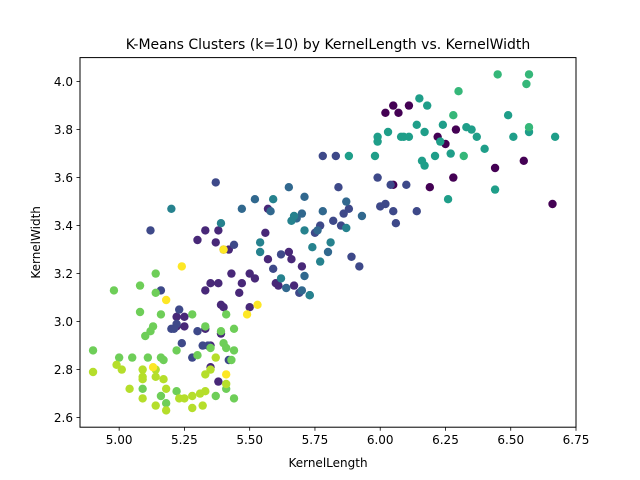 The height and width of the screenshot is (480, 640). What do you see at coordinates (63, 370) in the screenshot?
I see `y-tick-label: 2.8` at bounding box center [63, 370].